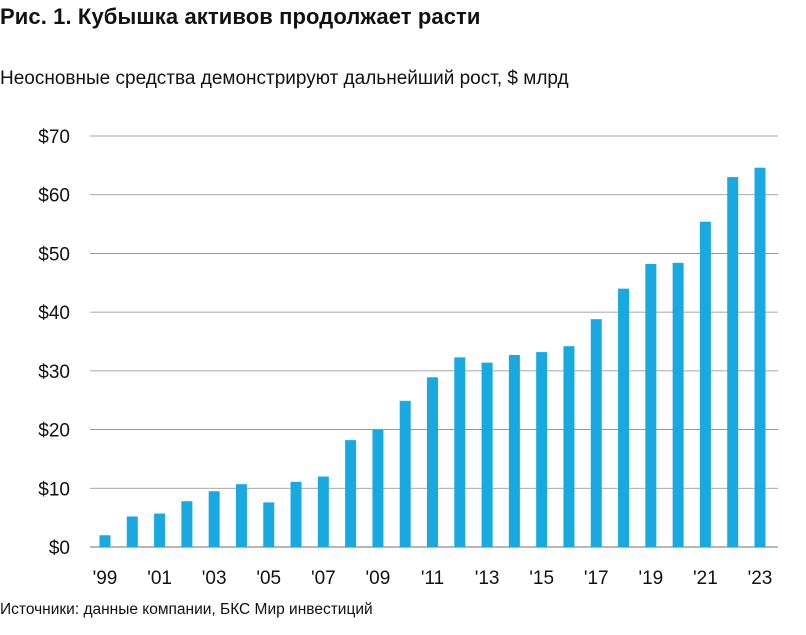 The width and height of the screenshot is (806, 635). I want to click on y-tick-label: $60, so click(54, 196).